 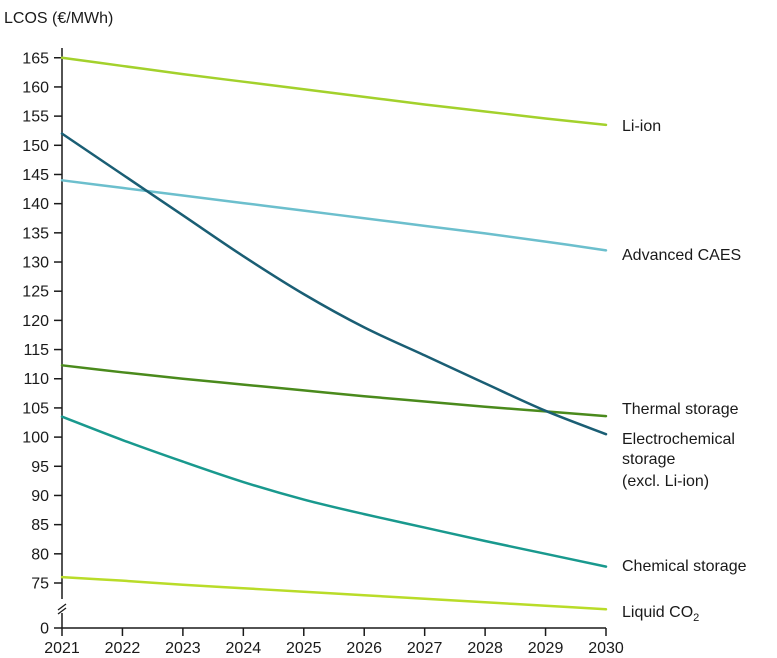 What do you see at coordinates (40, 554) in the screenshot?
I see `y-tick-label: 80` at bounding box center [40, 554].